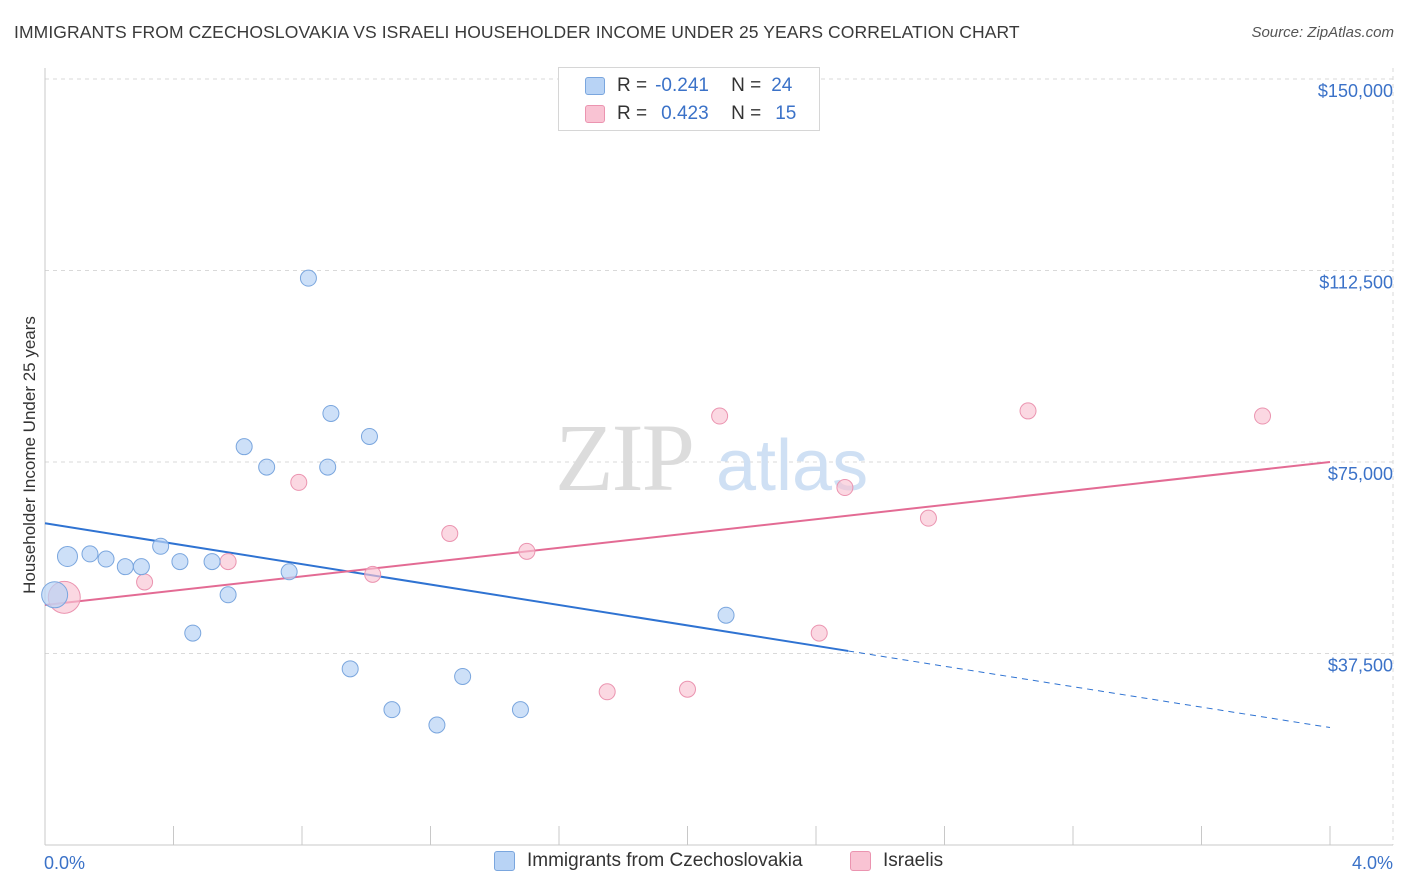 This screenshot has width=1406, height=892. Describe the element at coordinates (782, 85) in the screenshot. I see `legend-n-value: 24` at that location.